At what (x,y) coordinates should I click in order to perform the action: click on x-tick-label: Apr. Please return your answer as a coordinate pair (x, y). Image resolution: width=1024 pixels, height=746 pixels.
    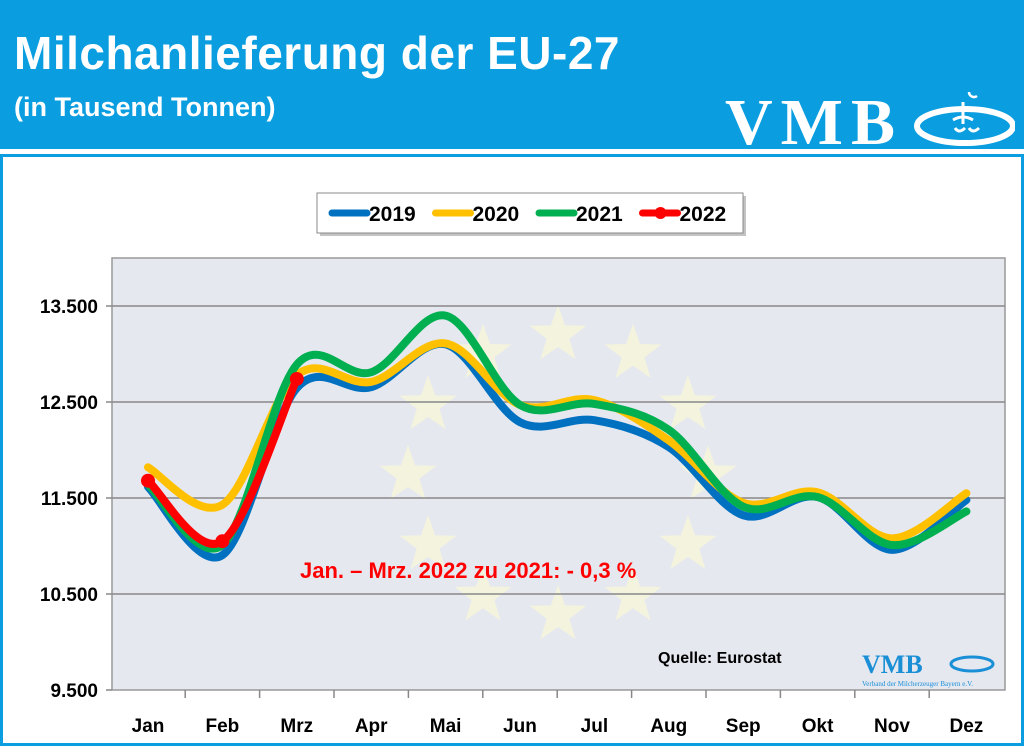
    Looking at the image, I should click on (371, 726).